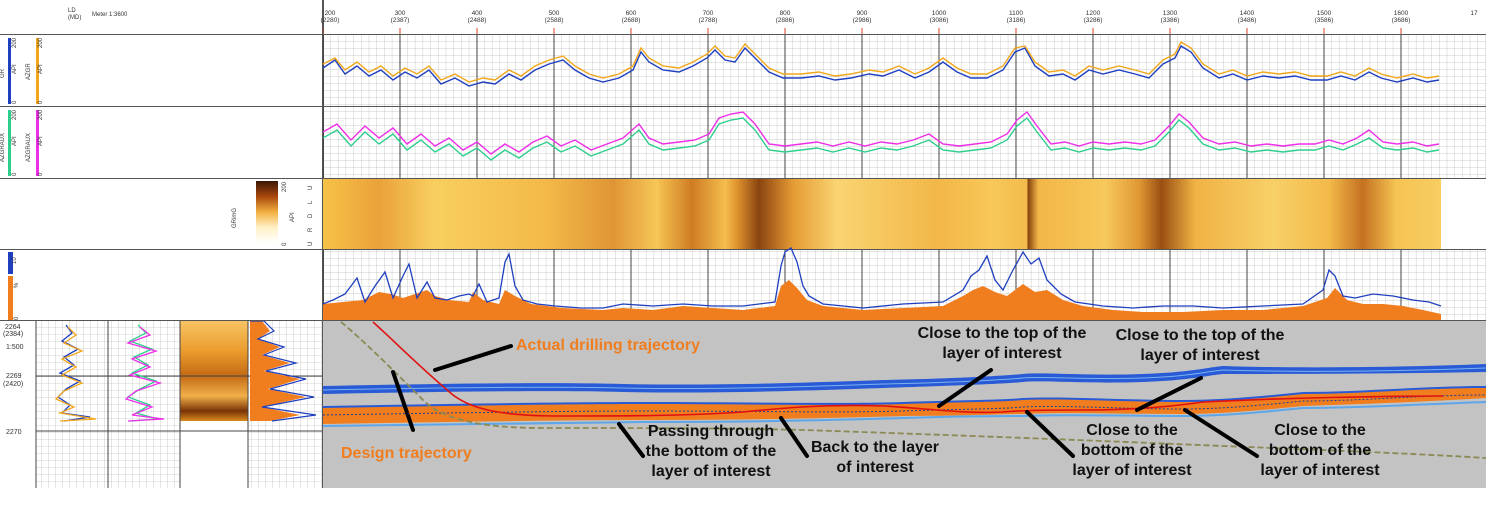  Describe the element at coordinates (14, 432) in the screenshot. I see `depth-label: 2270` at that location.